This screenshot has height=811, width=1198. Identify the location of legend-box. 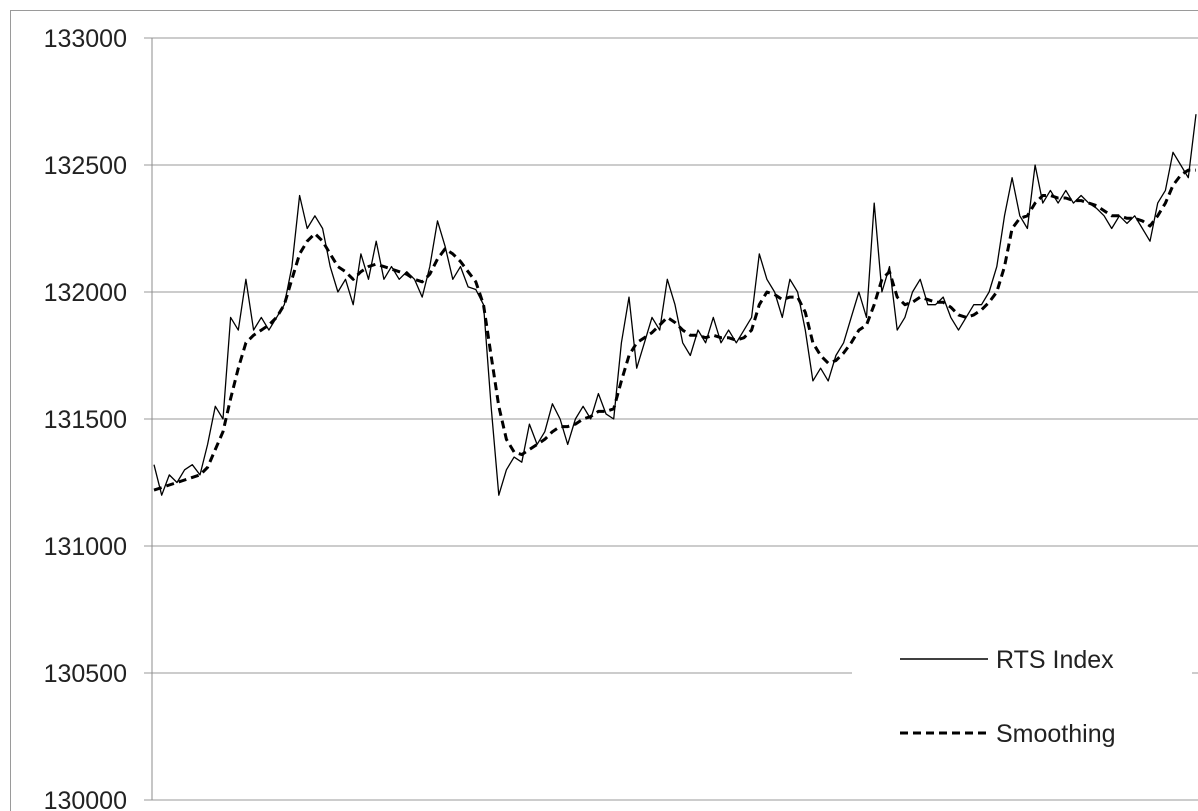
(1022, 701).